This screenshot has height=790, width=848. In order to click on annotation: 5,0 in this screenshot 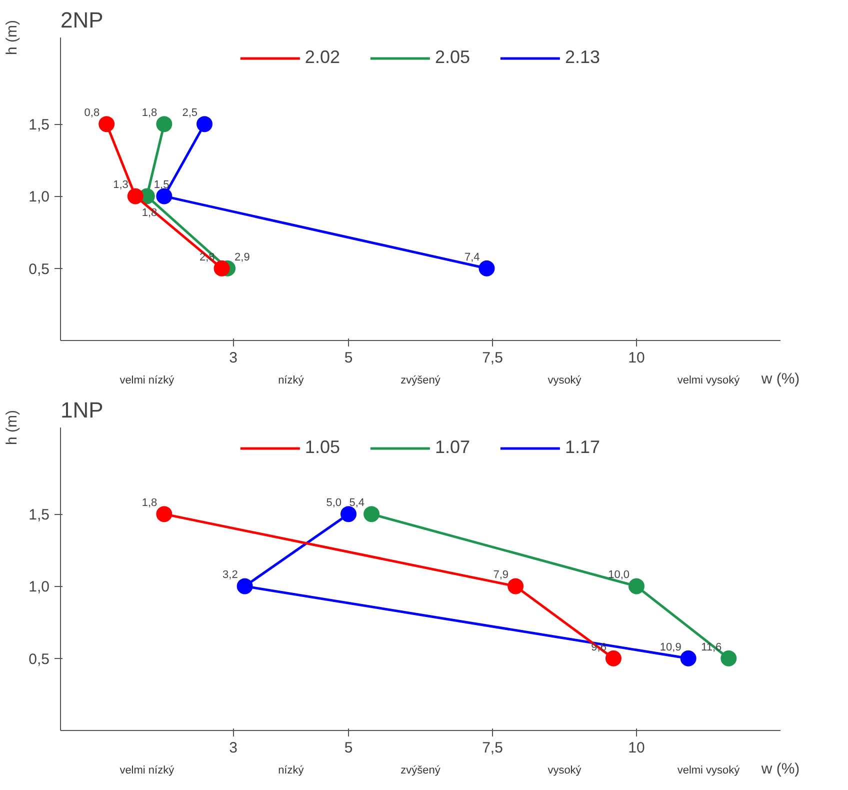, I will do `click(334, 503)`.